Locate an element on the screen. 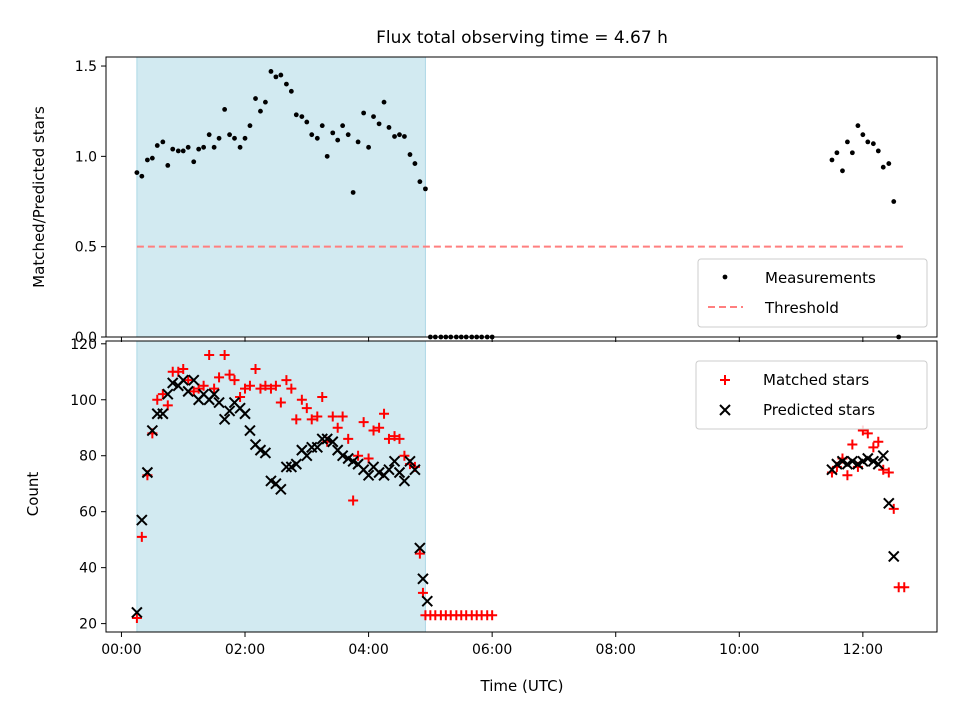  legend-measurement-marker is located at coordinates (725, 277).